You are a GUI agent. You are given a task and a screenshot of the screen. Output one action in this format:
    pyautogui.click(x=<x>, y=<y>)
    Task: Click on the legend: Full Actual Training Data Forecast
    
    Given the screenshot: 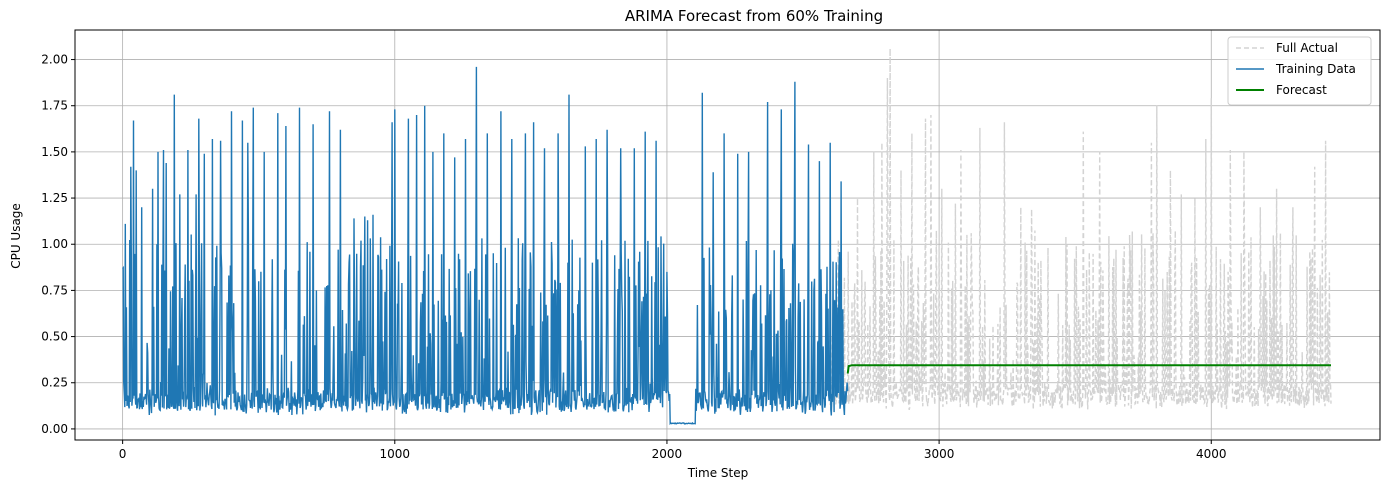 What is the action you would take?
    pyautogui.click(x=1299, y=71)
    